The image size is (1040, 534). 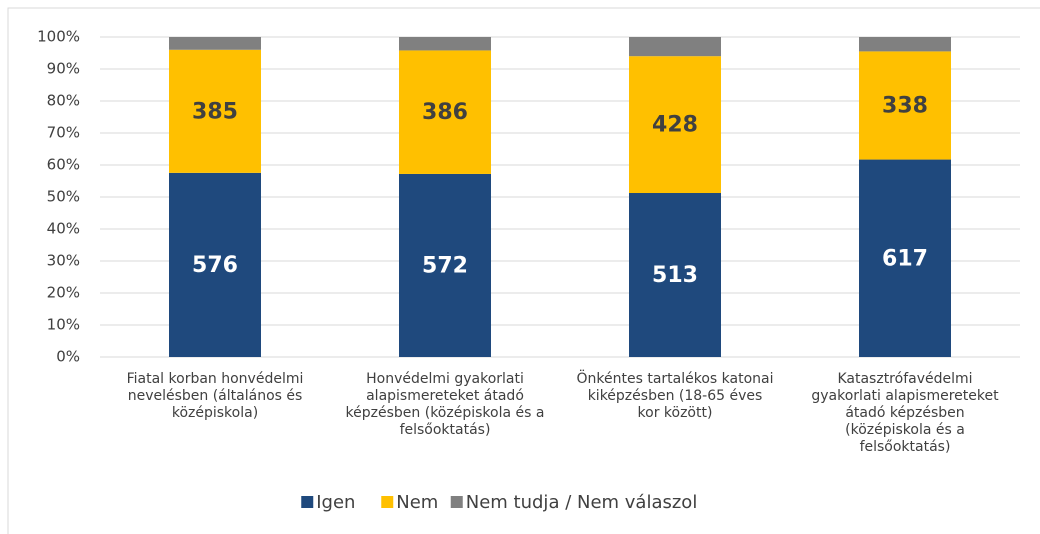 I want to click on y-tick-label: 50%, so click(x=63, y=197).